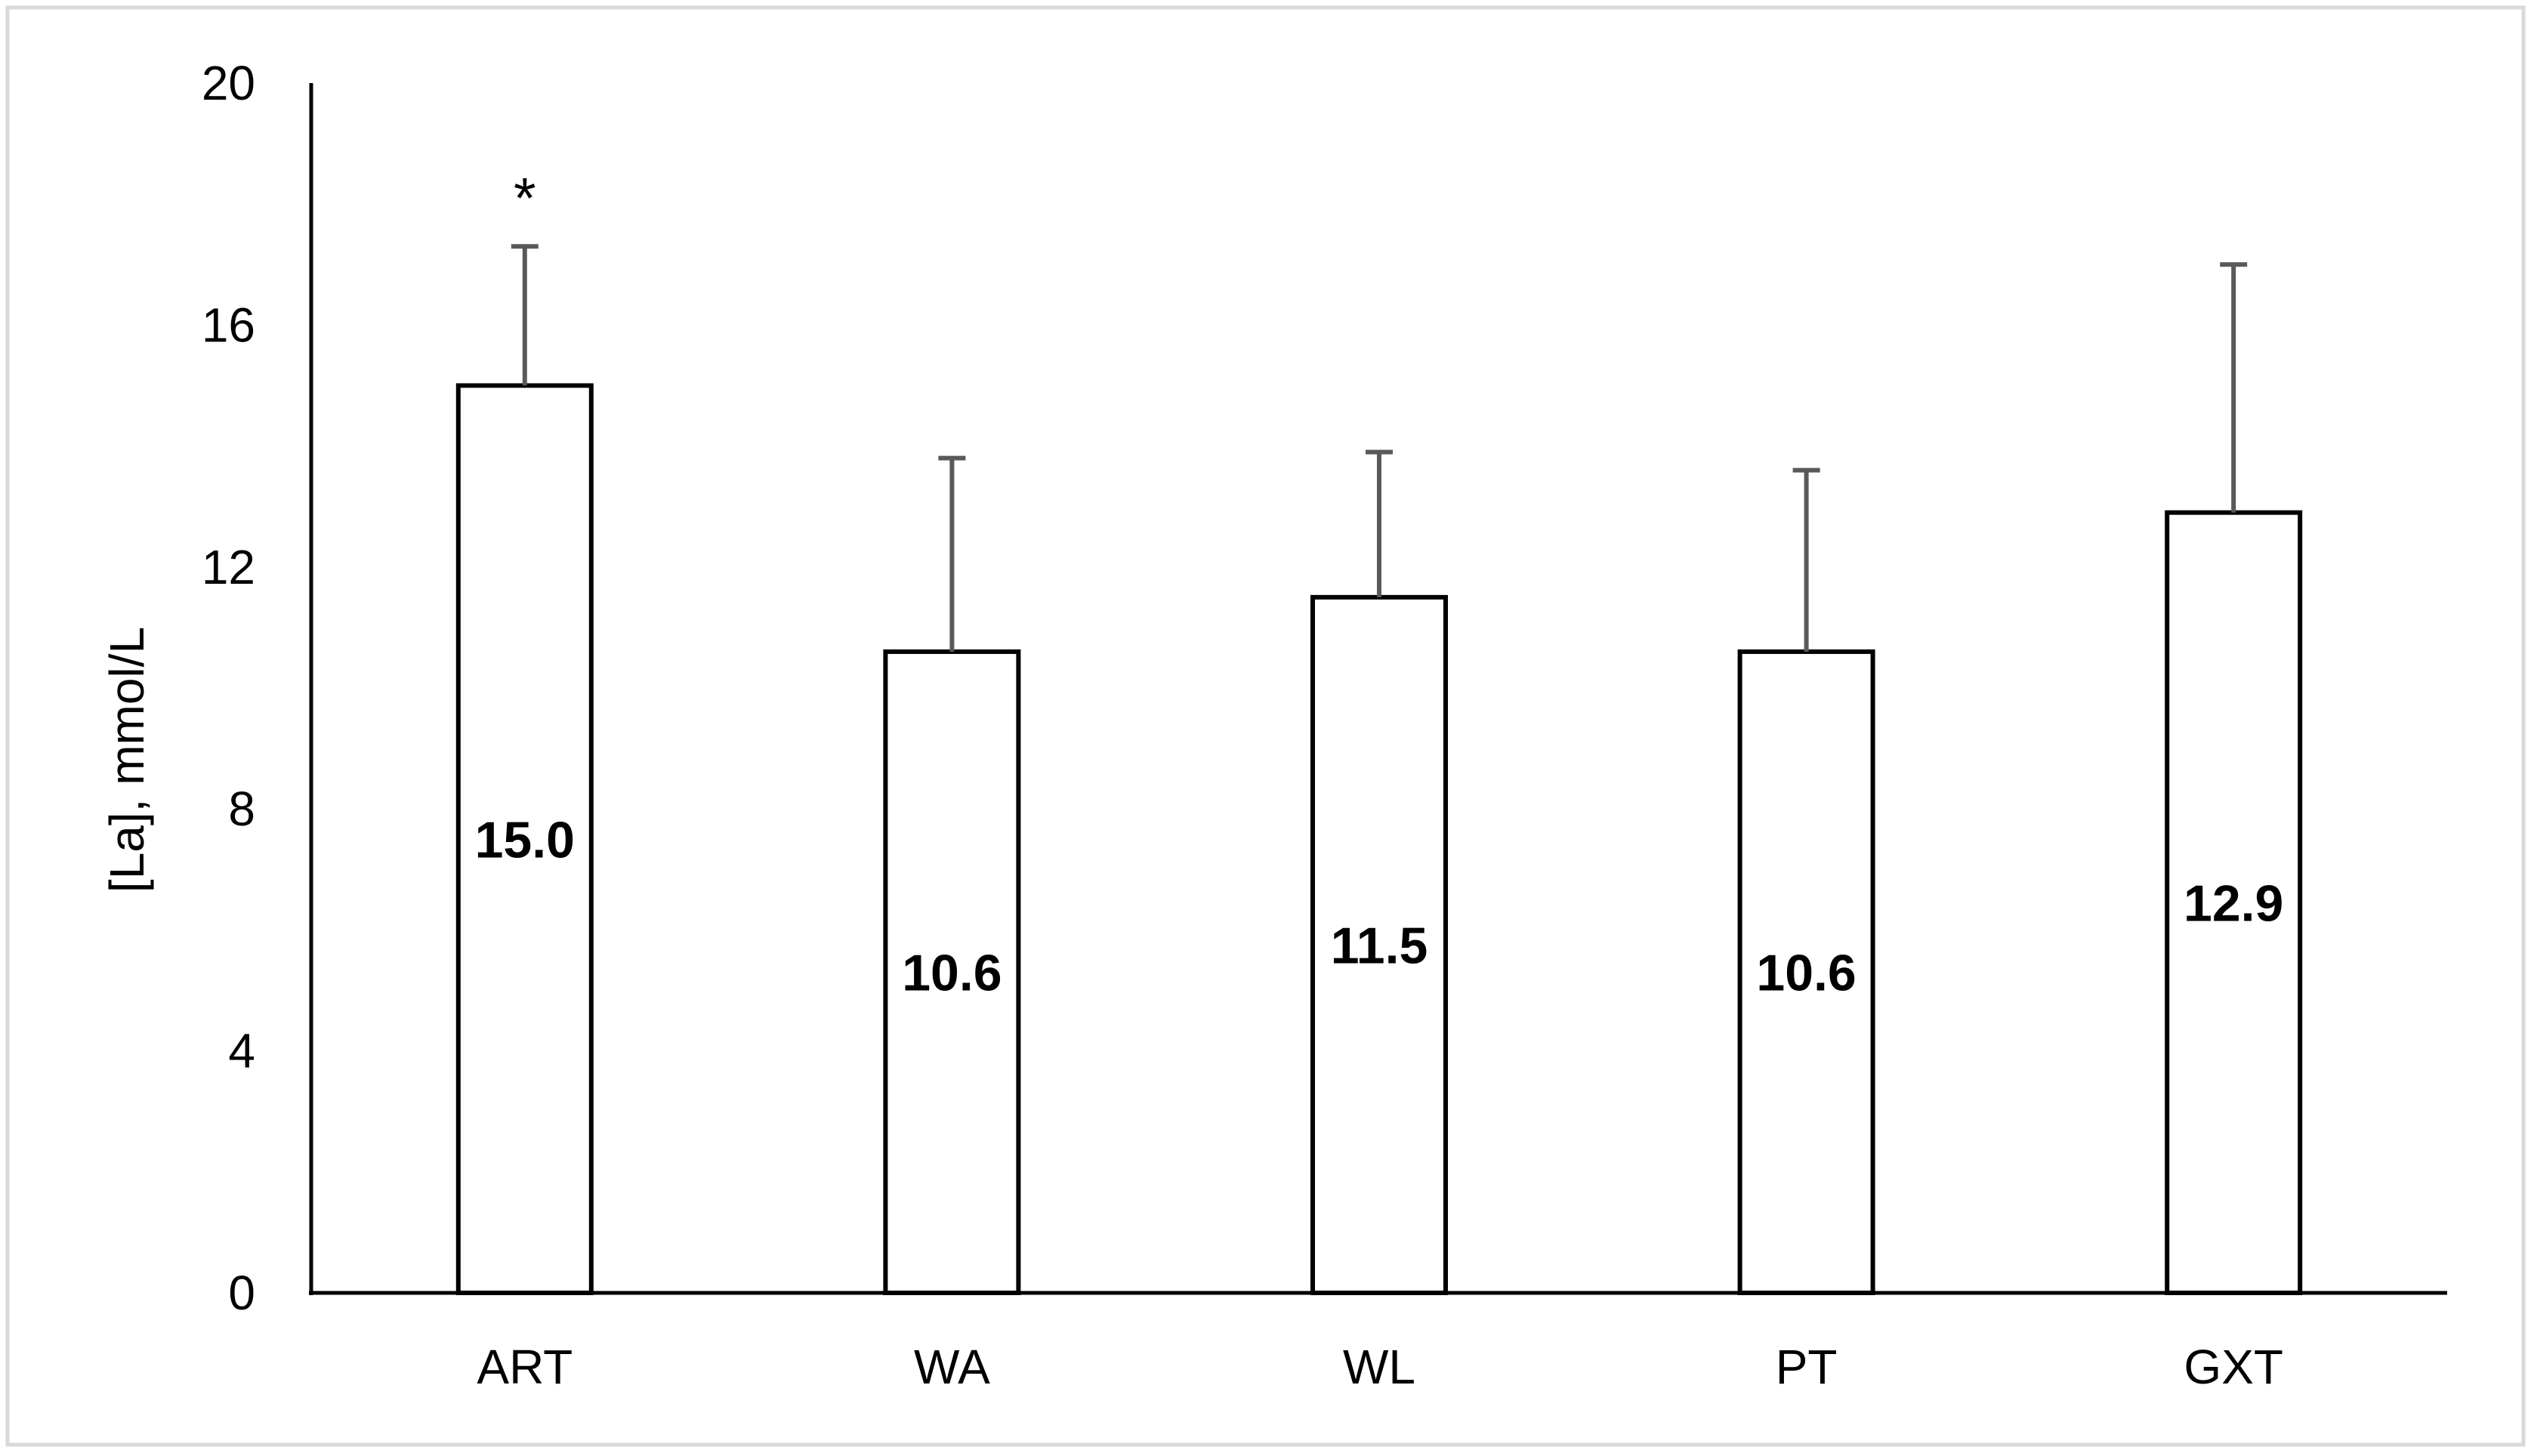 The image size is (2531, 1456). Describe the element at coordinates (952, 1367) in the screenshot. I see `x-tick-label-wa: WA` at that location.